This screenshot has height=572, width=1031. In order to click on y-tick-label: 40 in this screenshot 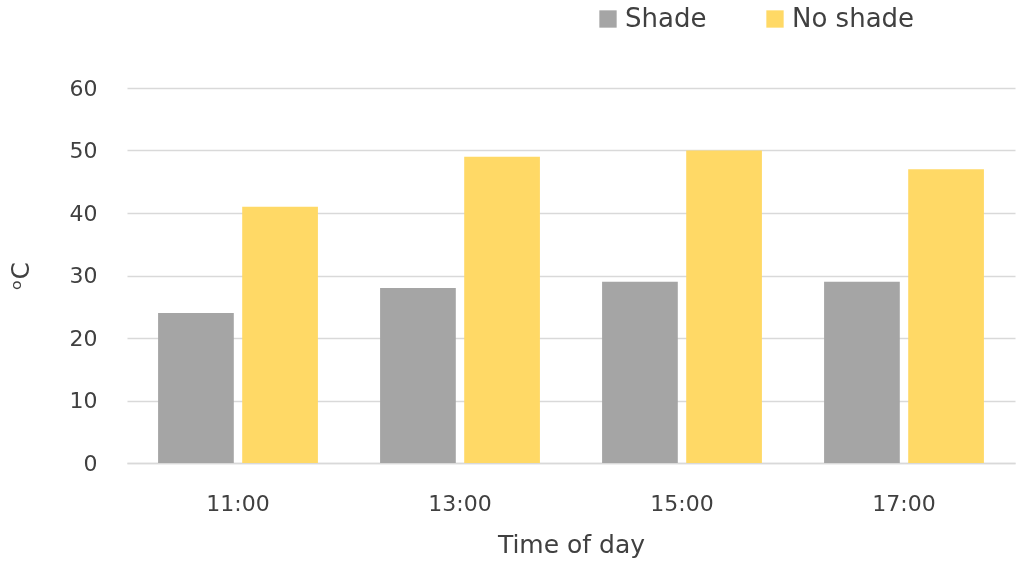, I will do `click(83, 213)`.